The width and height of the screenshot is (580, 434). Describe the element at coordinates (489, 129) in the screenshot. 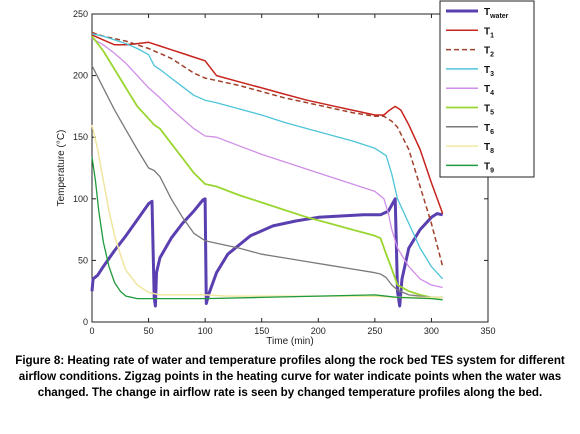

I see `legend-label-6: T6` at that location.